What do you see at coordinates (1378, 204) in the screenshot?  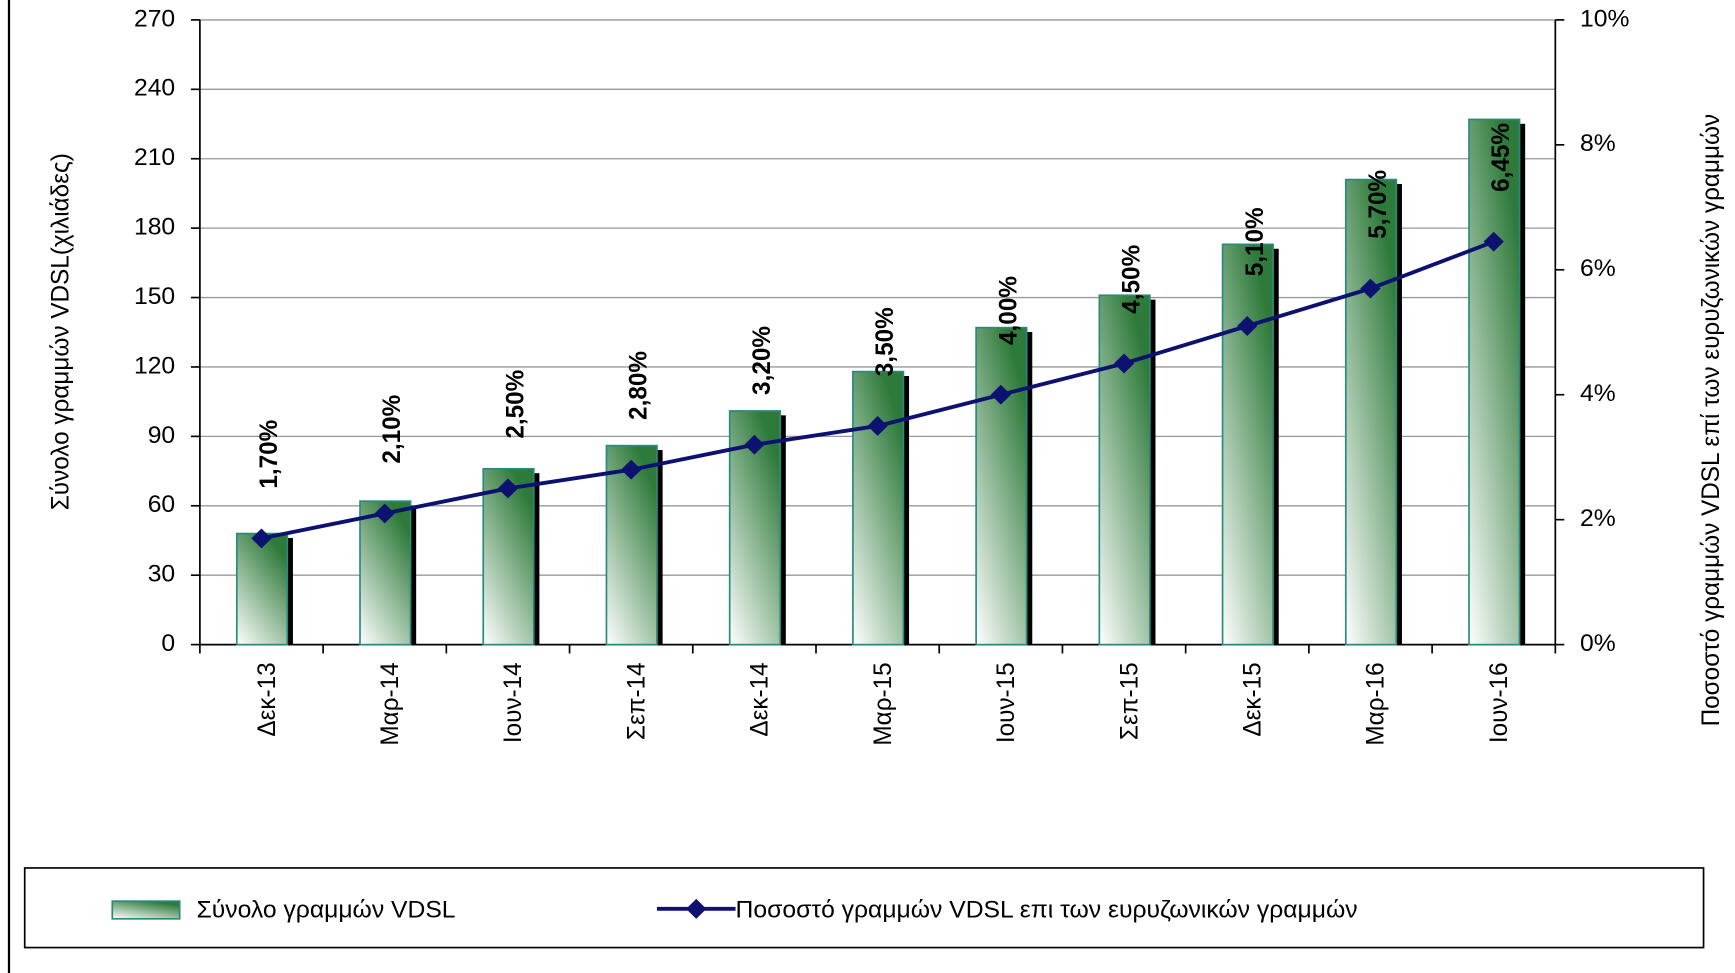 I see `data-label: 5,70%` at bounding box center [1378, 204].